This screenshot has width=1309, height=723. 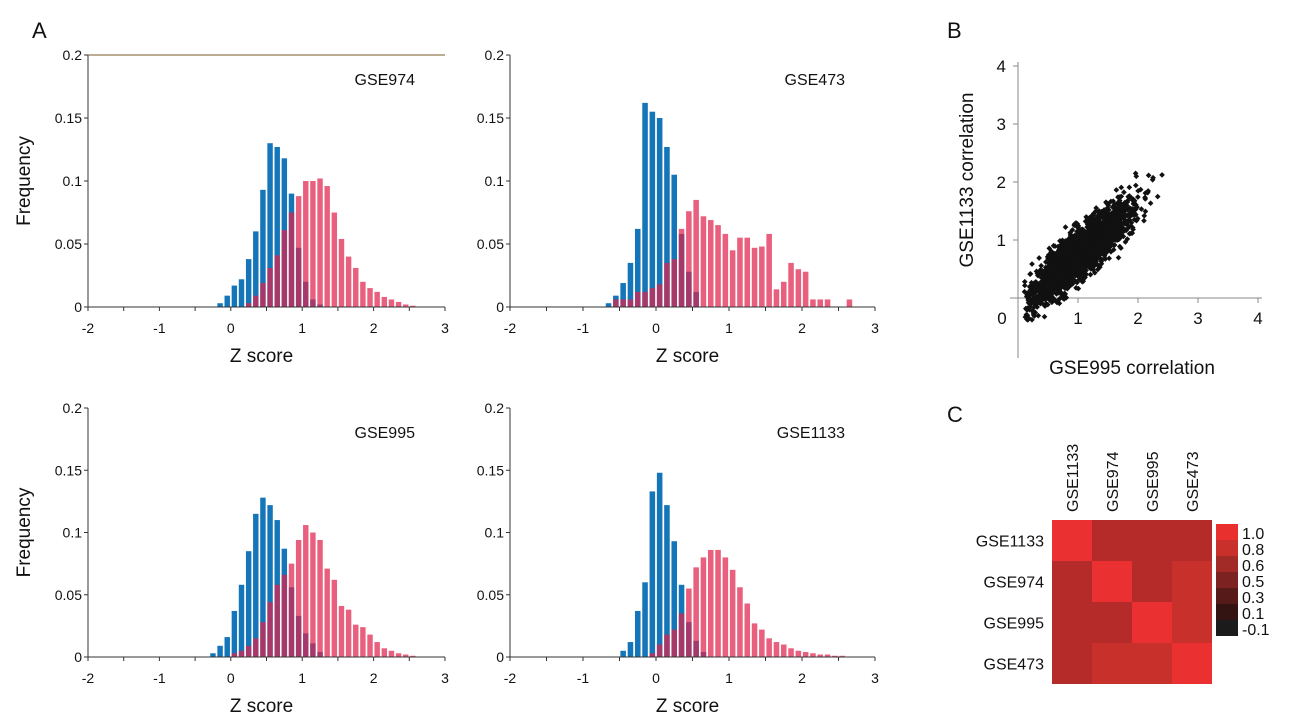 What do you see at coordinates (1253, 550) in the screenshot?
I see `colorbar-label: 0.8` at bounding box center [1253, 550].